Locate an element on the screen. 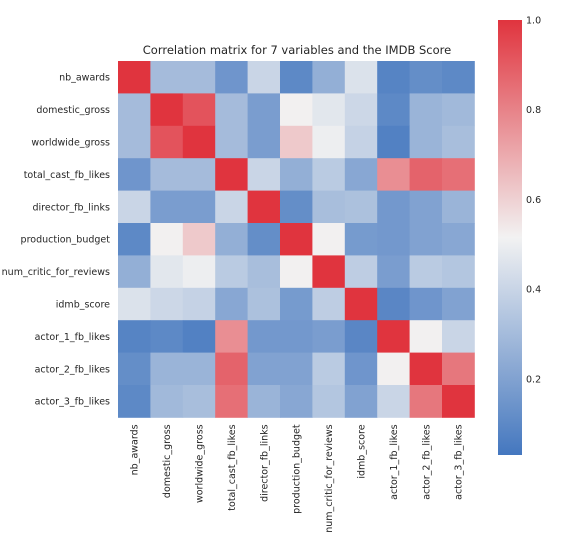 This screenshot has width=583, height=549. y-tick-label: worldwide_gross is located at coordinates (70, 143).